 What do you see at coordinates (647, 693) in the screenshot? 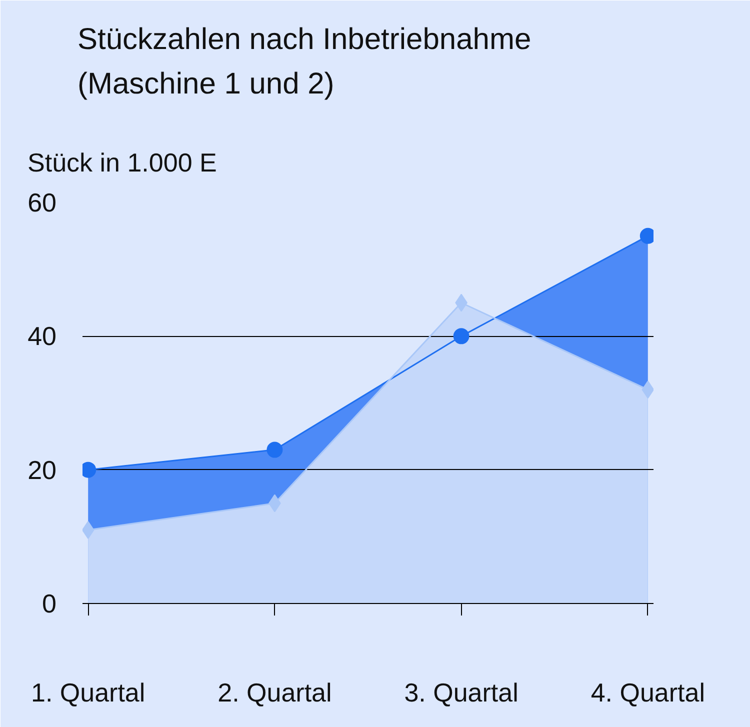
I see `x-tick-label: 4. Quartal` at bounding box center [647, 693].